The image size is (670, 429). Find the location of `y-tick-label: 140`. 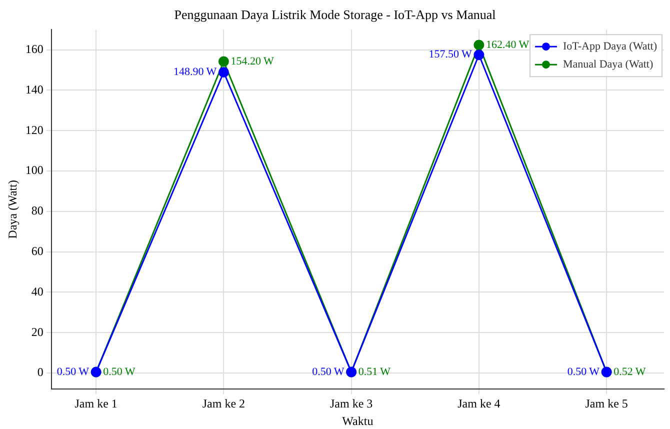

y-tick-label: 140 is located at coordinates (34, 89).